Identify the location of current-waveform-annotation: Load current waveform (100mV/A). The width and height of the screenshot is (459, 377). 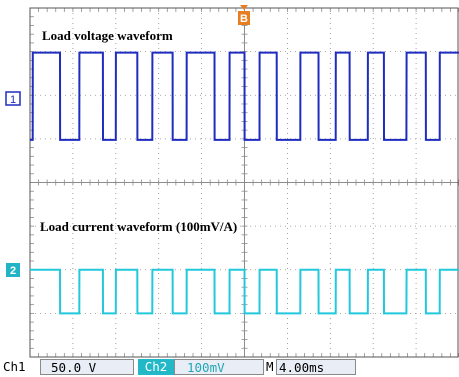
(138, 226).